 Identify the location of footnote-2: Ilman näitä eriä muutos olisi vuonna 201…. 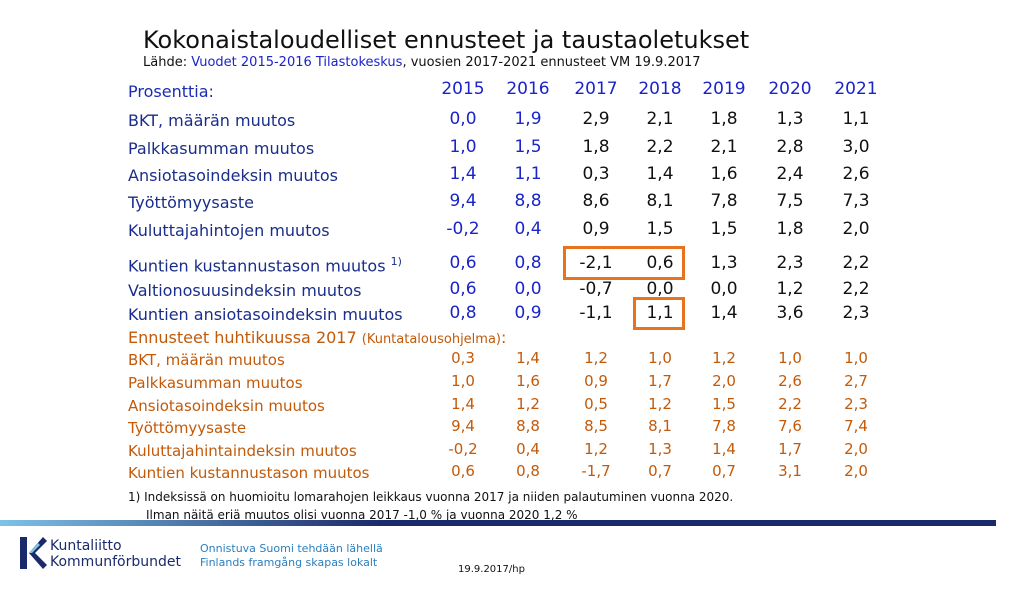
(362, 515).